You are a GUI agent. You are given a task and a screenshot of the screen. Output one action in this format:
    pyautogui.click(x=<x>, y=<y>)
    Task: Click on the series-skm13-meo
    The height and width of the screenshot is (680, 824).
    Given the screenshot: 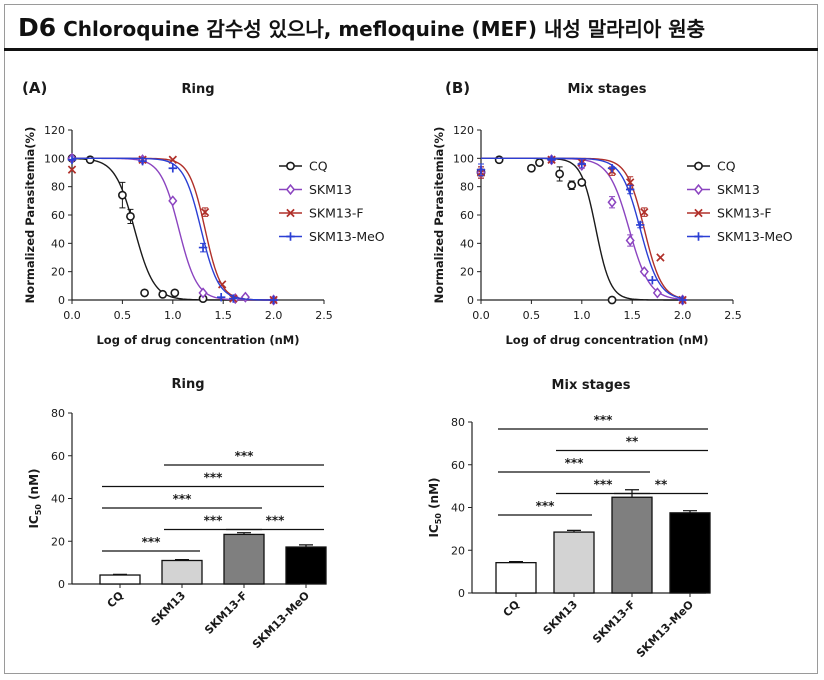 What is the action you would take?
    pyautogui.click(x=581, y=230)
    